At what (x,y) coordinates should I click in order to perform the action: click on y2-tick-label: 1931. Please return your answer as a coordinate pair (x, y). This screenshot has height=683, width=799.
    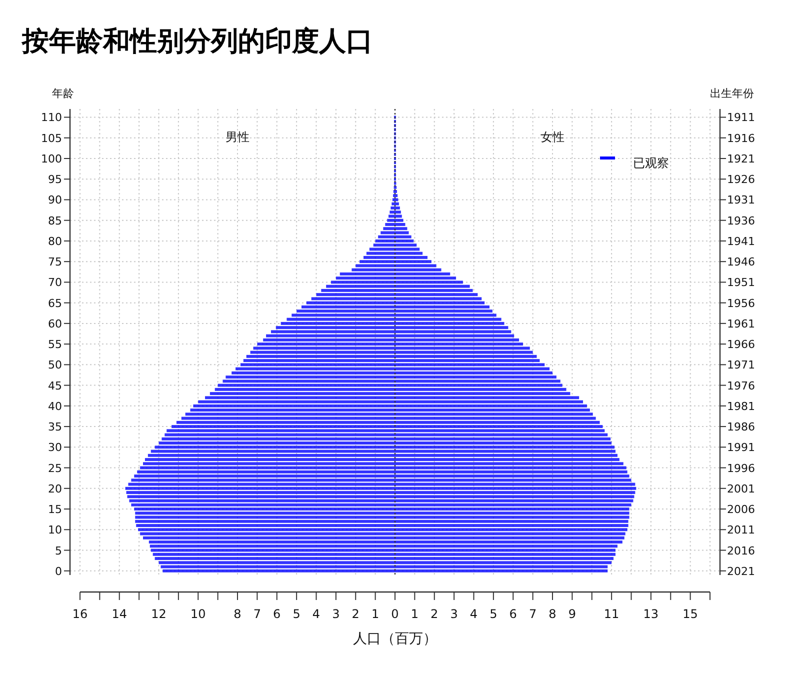
    Looking at the image, I should click on (741, 200).